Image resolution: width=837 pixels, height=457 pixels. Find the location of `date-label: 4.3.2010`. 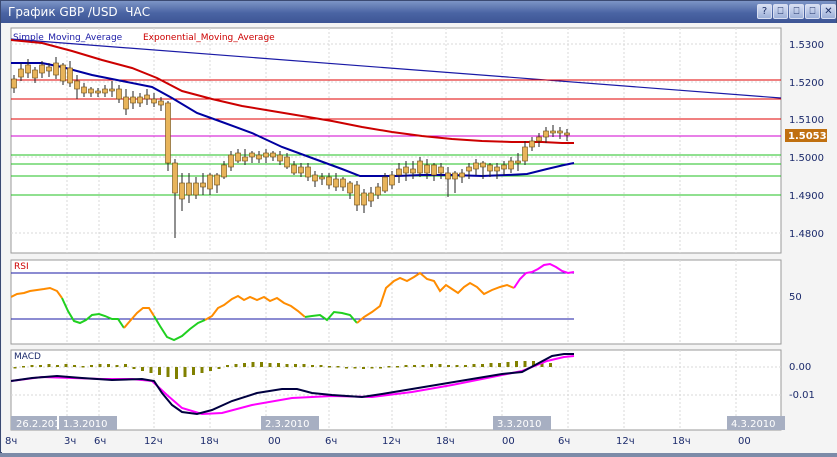

date-label: 4.3.2010 is located at coordinates (753, 424).